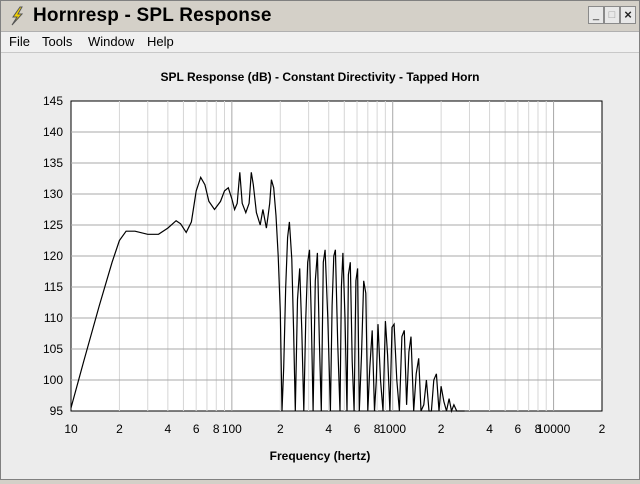 Image resolution: width=640 pixels, height=484 pixels. What do you see at coordinates (596, 15) in the screenshot?
I see `minimize-button: _` at bounding box center [596, 15].